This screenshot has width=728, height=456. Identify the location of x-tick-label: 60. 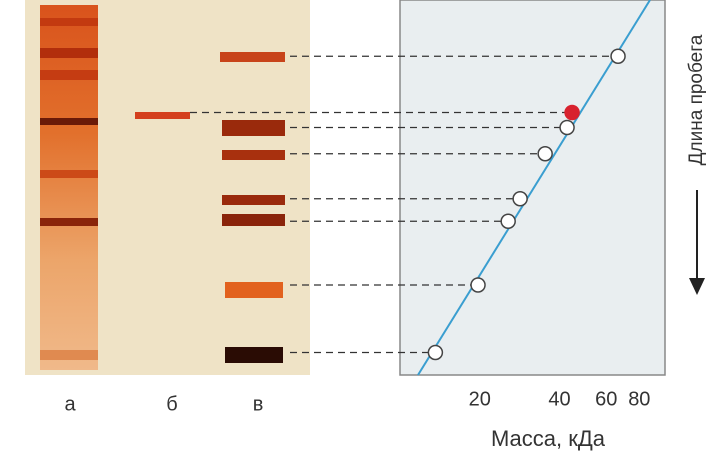
(606, 399).